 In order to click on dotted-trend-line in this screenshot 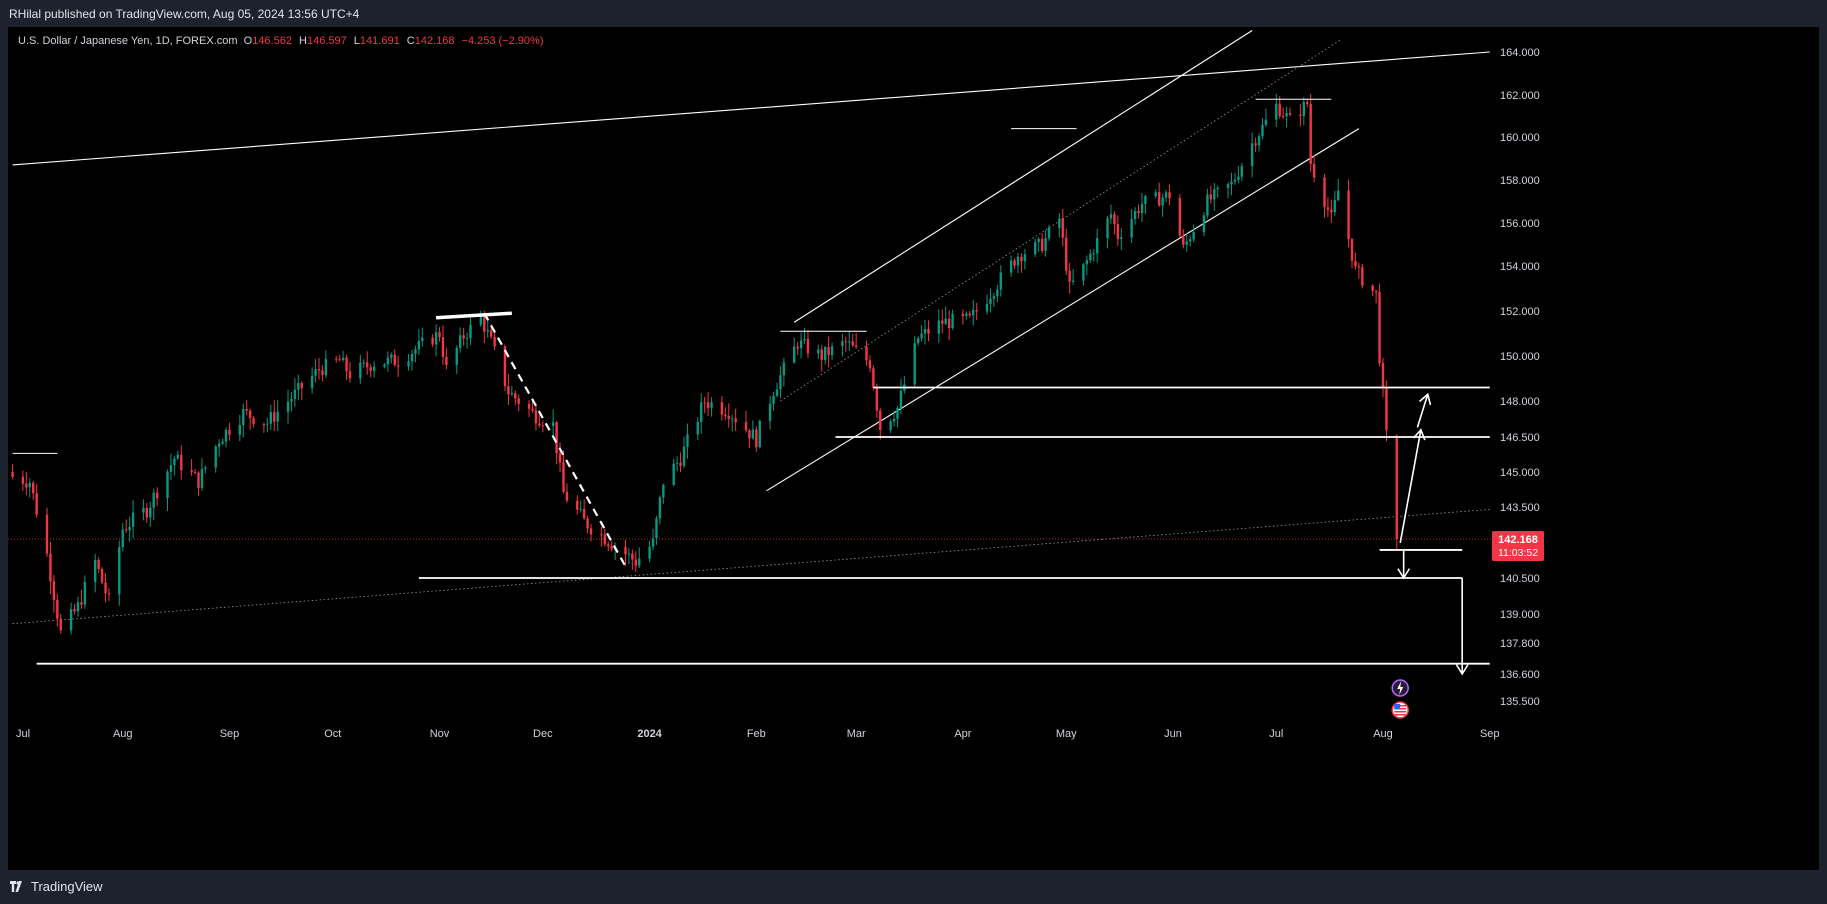, I will do `click(751, 567)`.